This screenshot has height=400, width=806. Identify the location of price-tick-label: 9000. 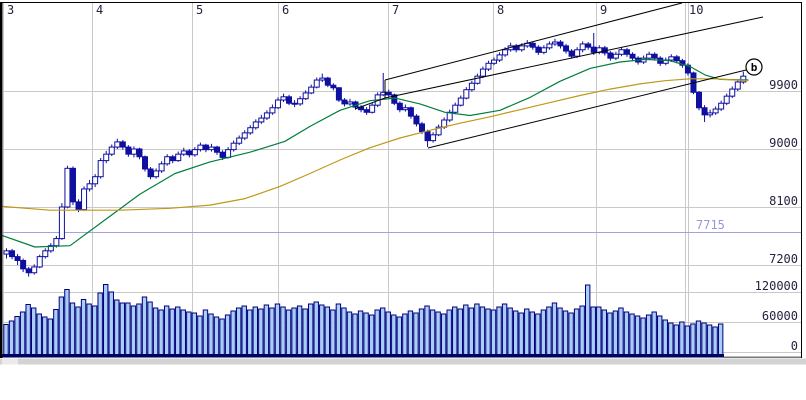
(783, 143).